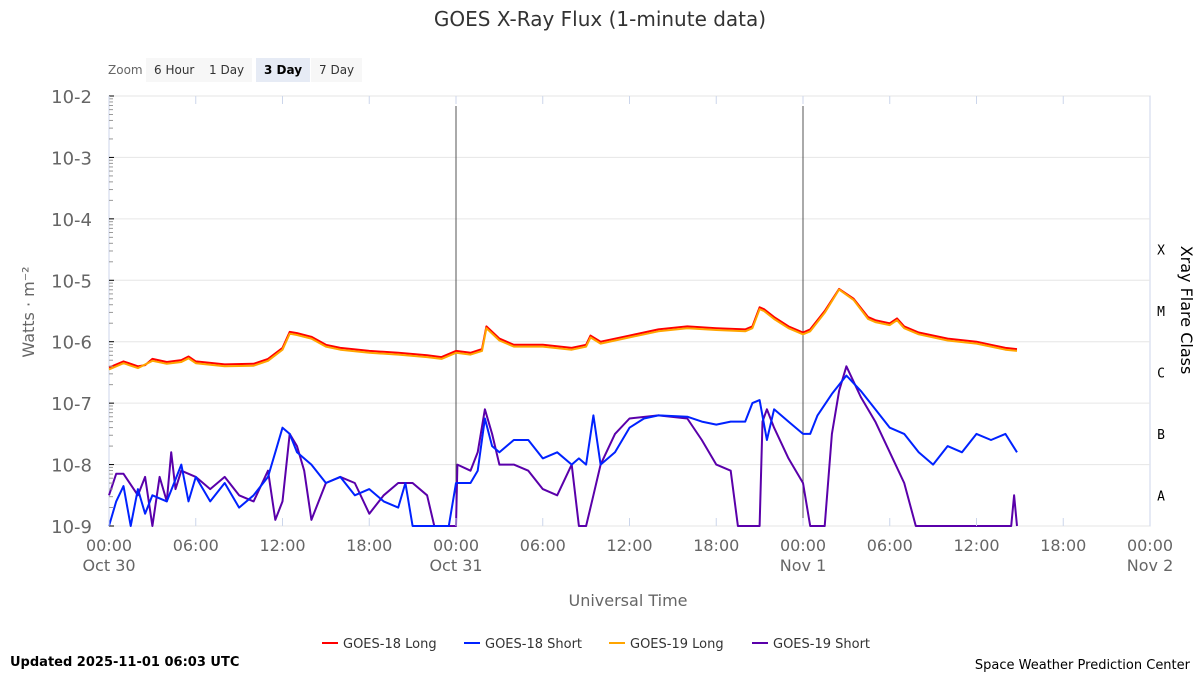 Image resolution: width=1200 pixels, height=675 pixels. What do you see at coordinates (821, 644) in the screenshot?
I see `legend-label: GOES-19 Short` at bounding box center [821, 644].